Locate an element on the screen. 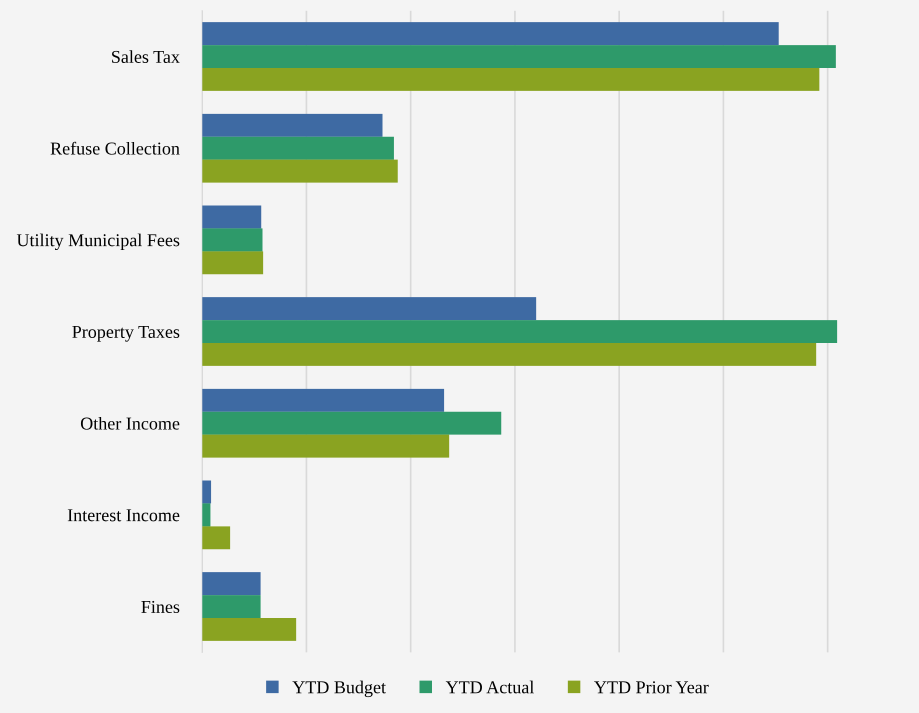 This screenshot has height=713, width=919. y-tick-label: Sales Tax is located at coordinates (146, 56).